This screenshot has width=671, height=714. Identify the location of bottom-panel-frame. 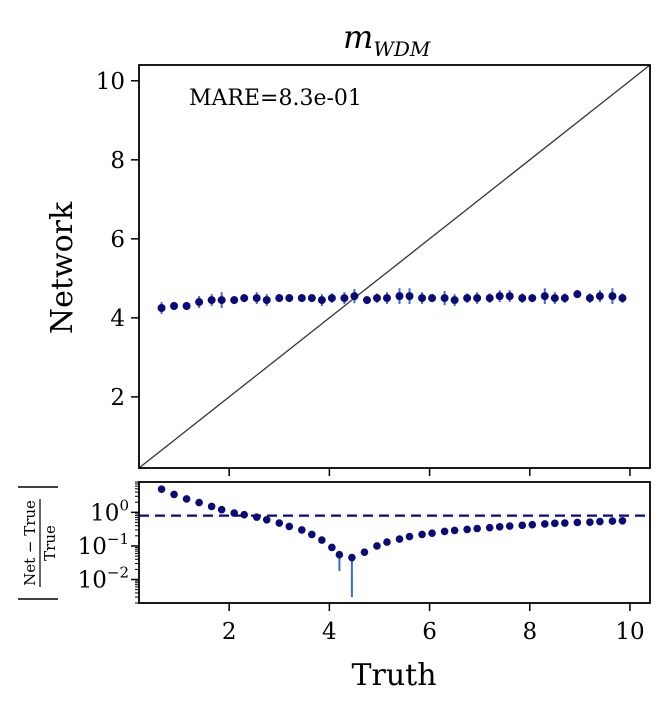
(394, 542).